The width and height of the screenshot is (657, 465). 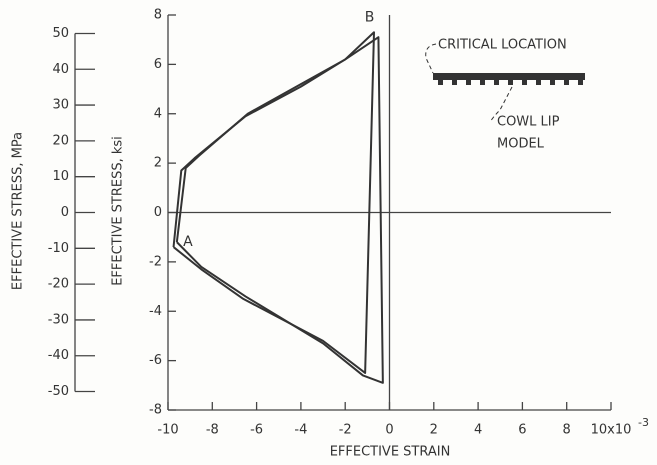 I want to click on y2-tick-label: 10, so click(x=60, y=176).